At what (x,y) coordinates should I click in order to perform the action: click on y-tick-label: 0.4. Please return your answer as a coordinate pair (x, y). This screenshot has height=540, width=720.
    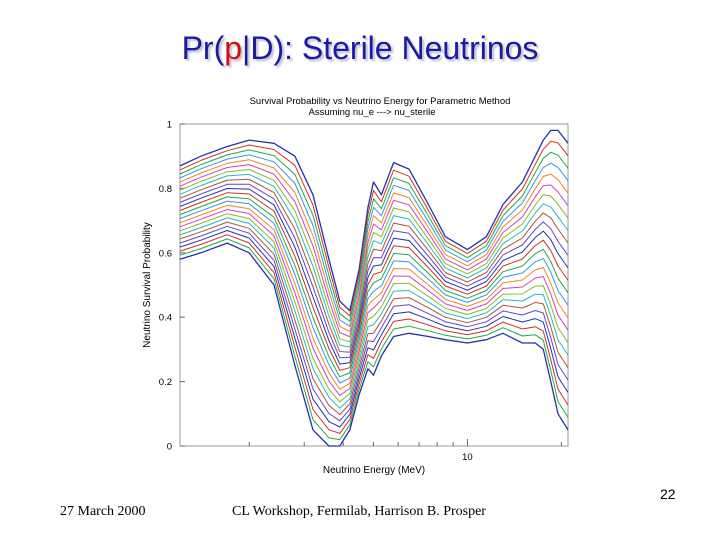
    Looking at the image, I should click on (165, 318).